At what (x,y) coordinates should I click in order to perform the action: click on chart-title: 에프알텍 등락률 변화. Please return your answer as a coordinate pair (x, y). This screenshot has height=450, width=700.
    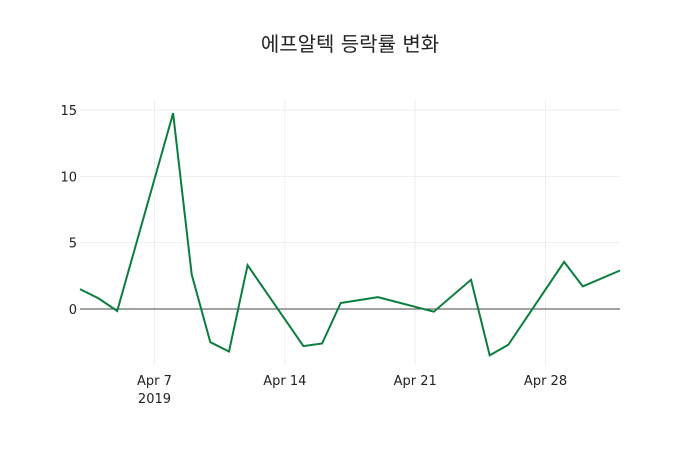
    Looking at the image, I should click on (350, 44).